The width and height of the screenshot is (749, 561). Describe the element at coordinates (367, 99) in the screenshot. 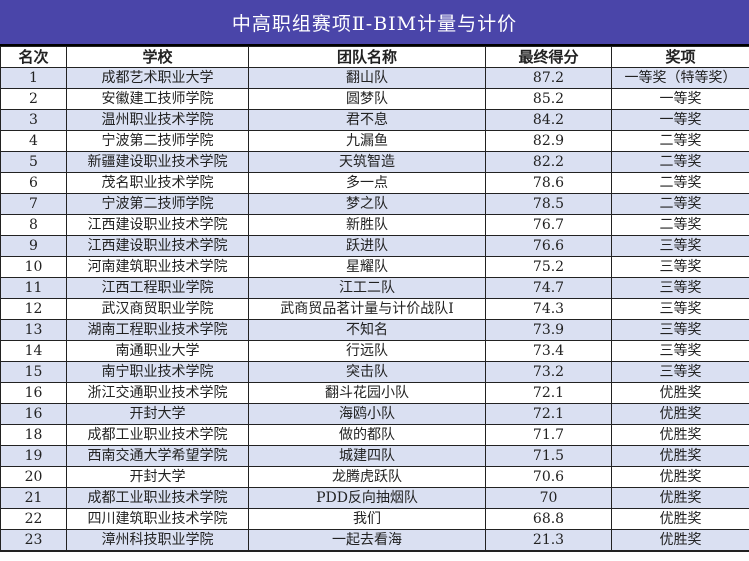

I see `cell-team: 圆梦队` at that location.